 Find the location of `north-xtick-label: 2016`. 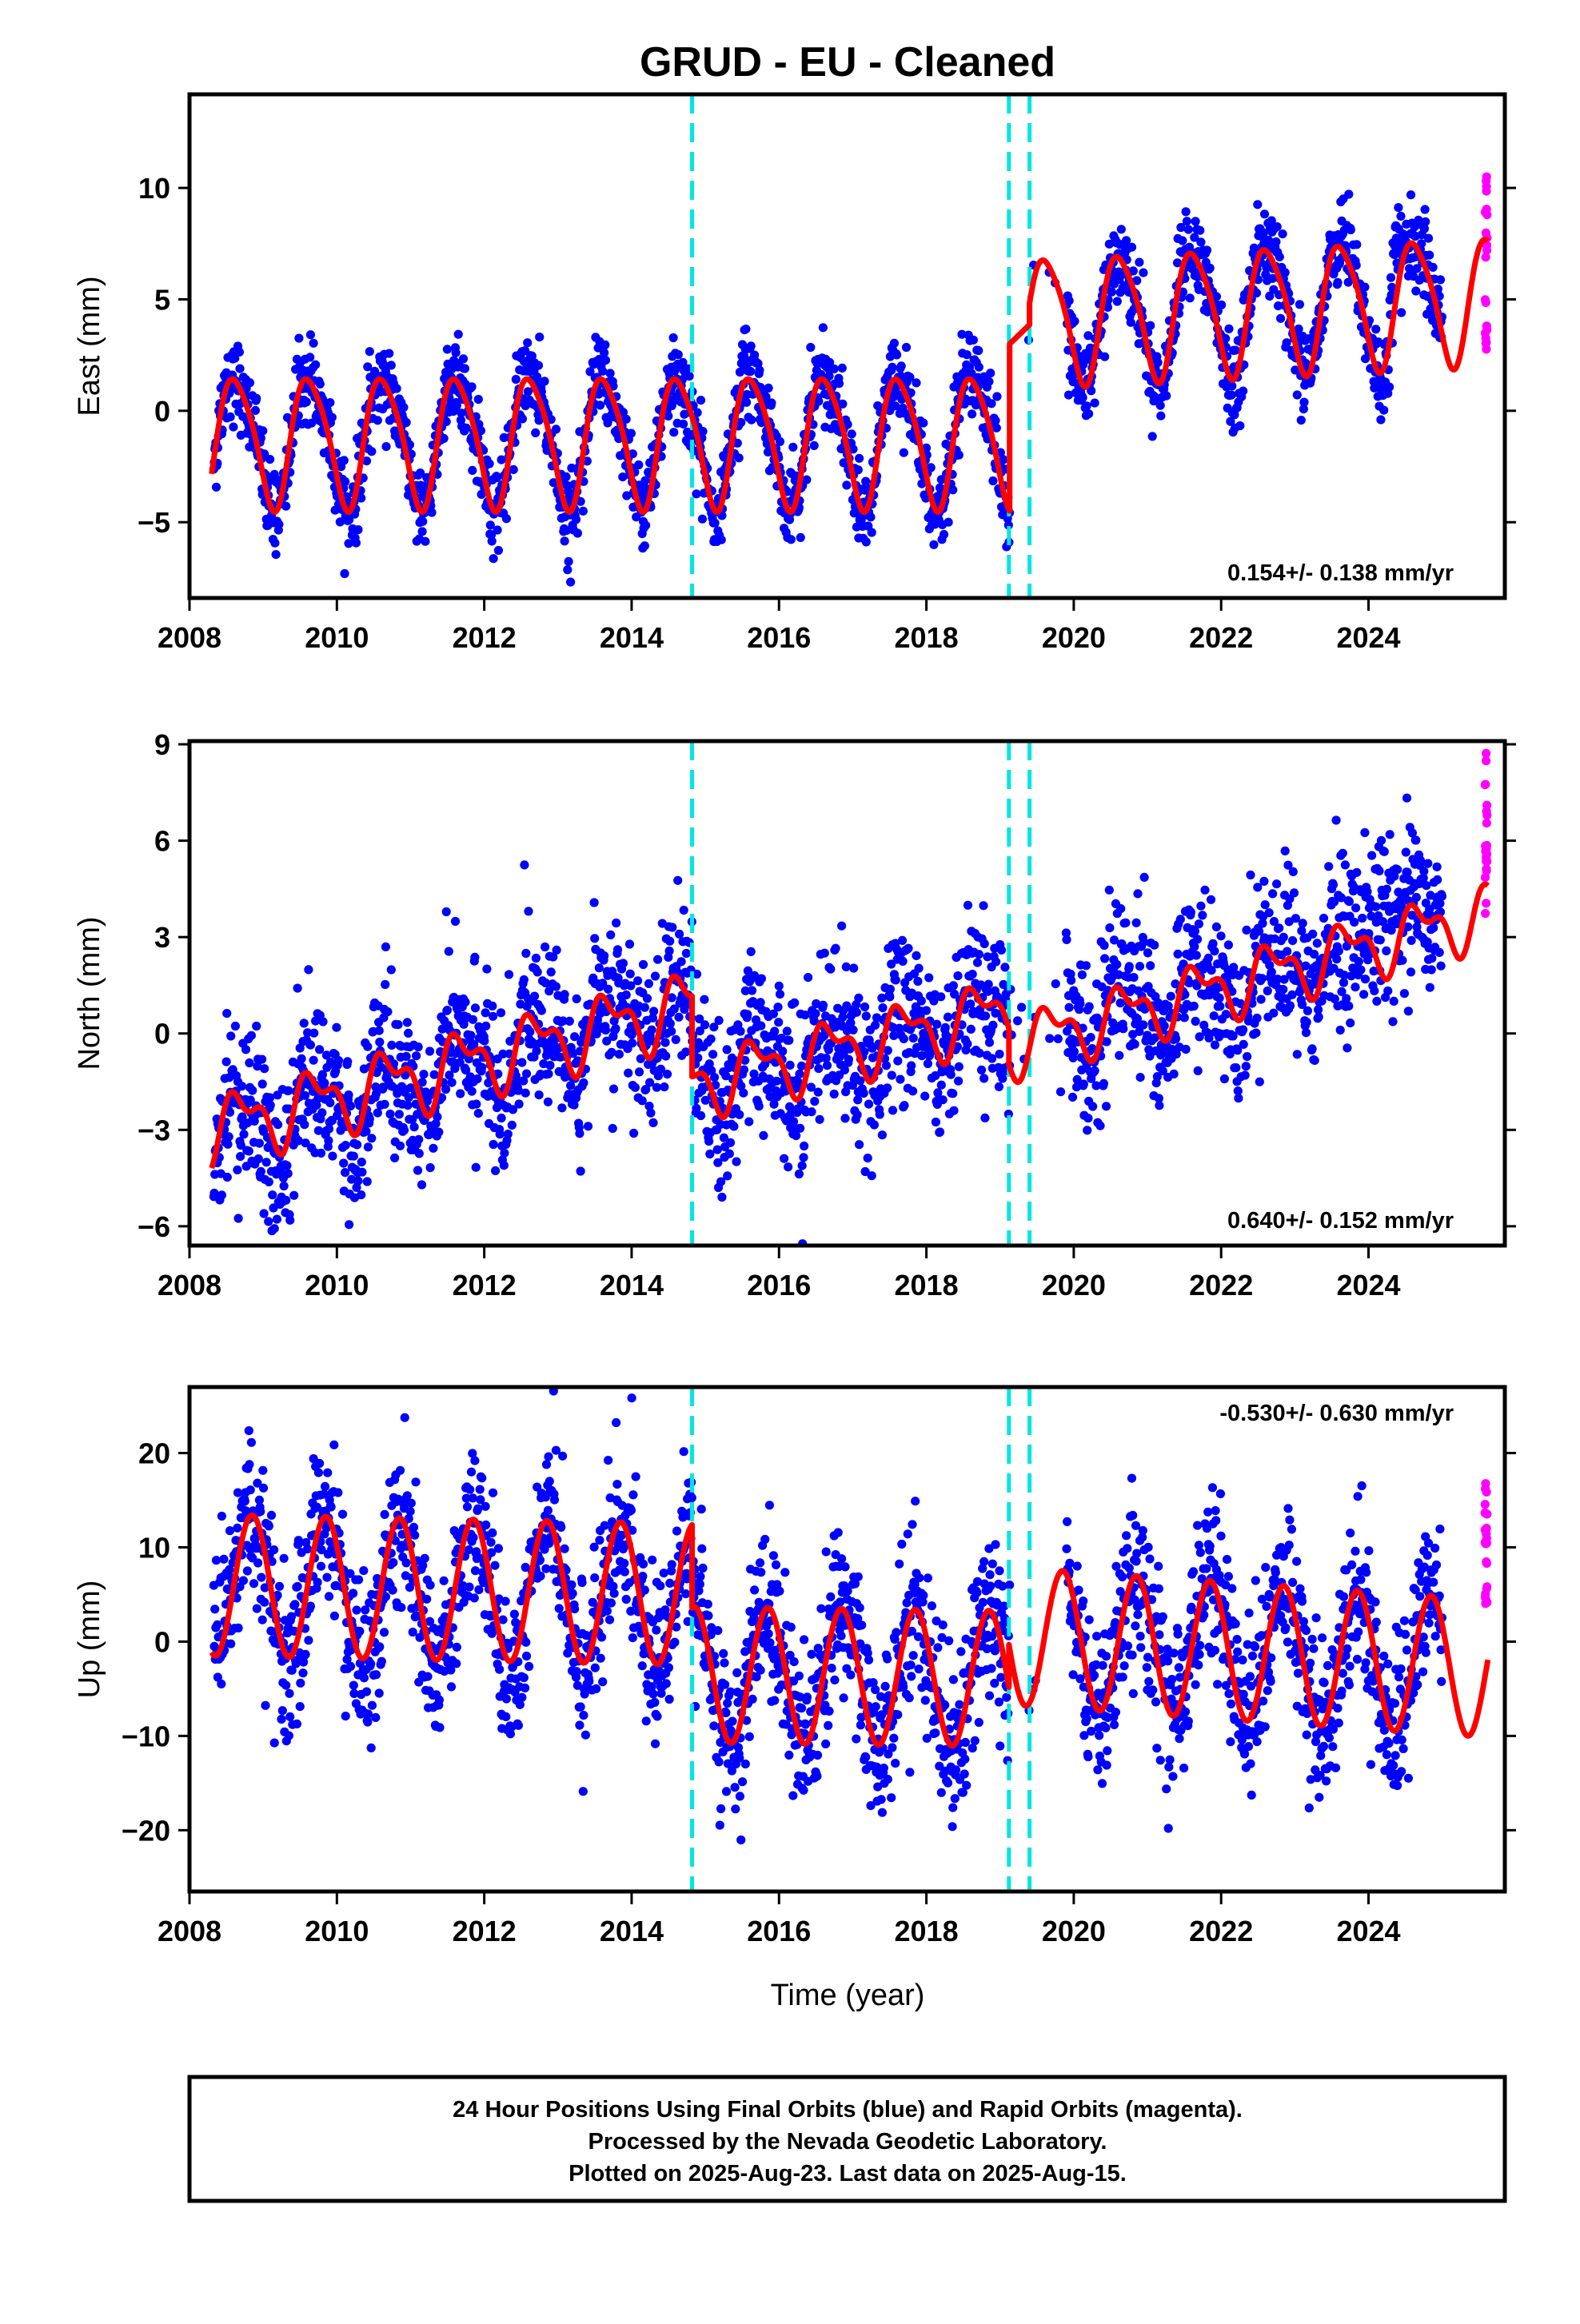

north-xtick-label: 2016 is located at coordinates (779, 1286).